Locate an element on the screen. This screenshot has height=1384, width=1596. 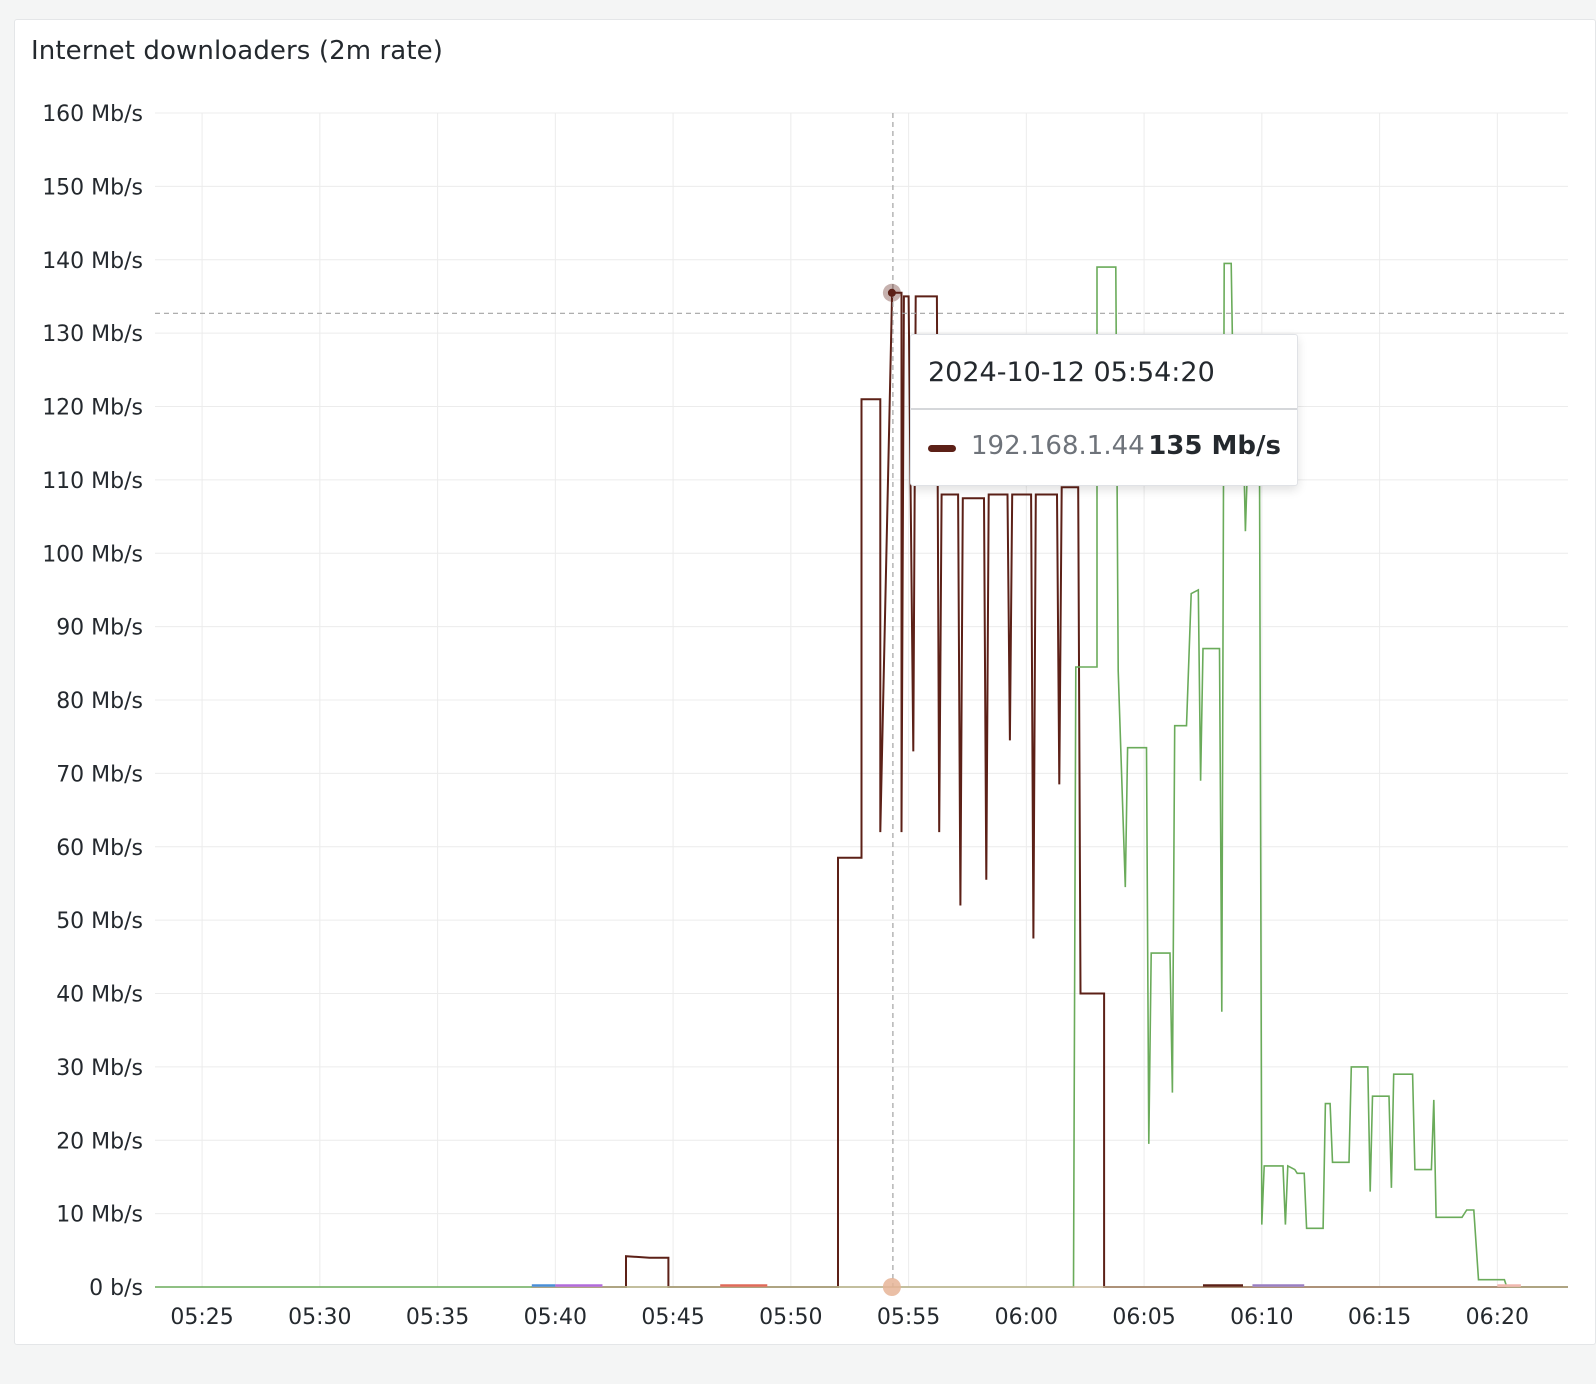
tooltip-value: 135 Mb/s is located at coordinates (1214, 446).